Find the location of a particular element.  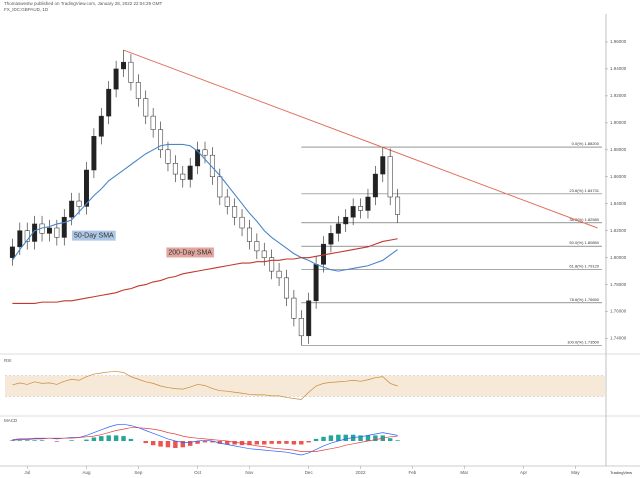

y-tick-label: 1.88000 is located at coordinates (618, 149).